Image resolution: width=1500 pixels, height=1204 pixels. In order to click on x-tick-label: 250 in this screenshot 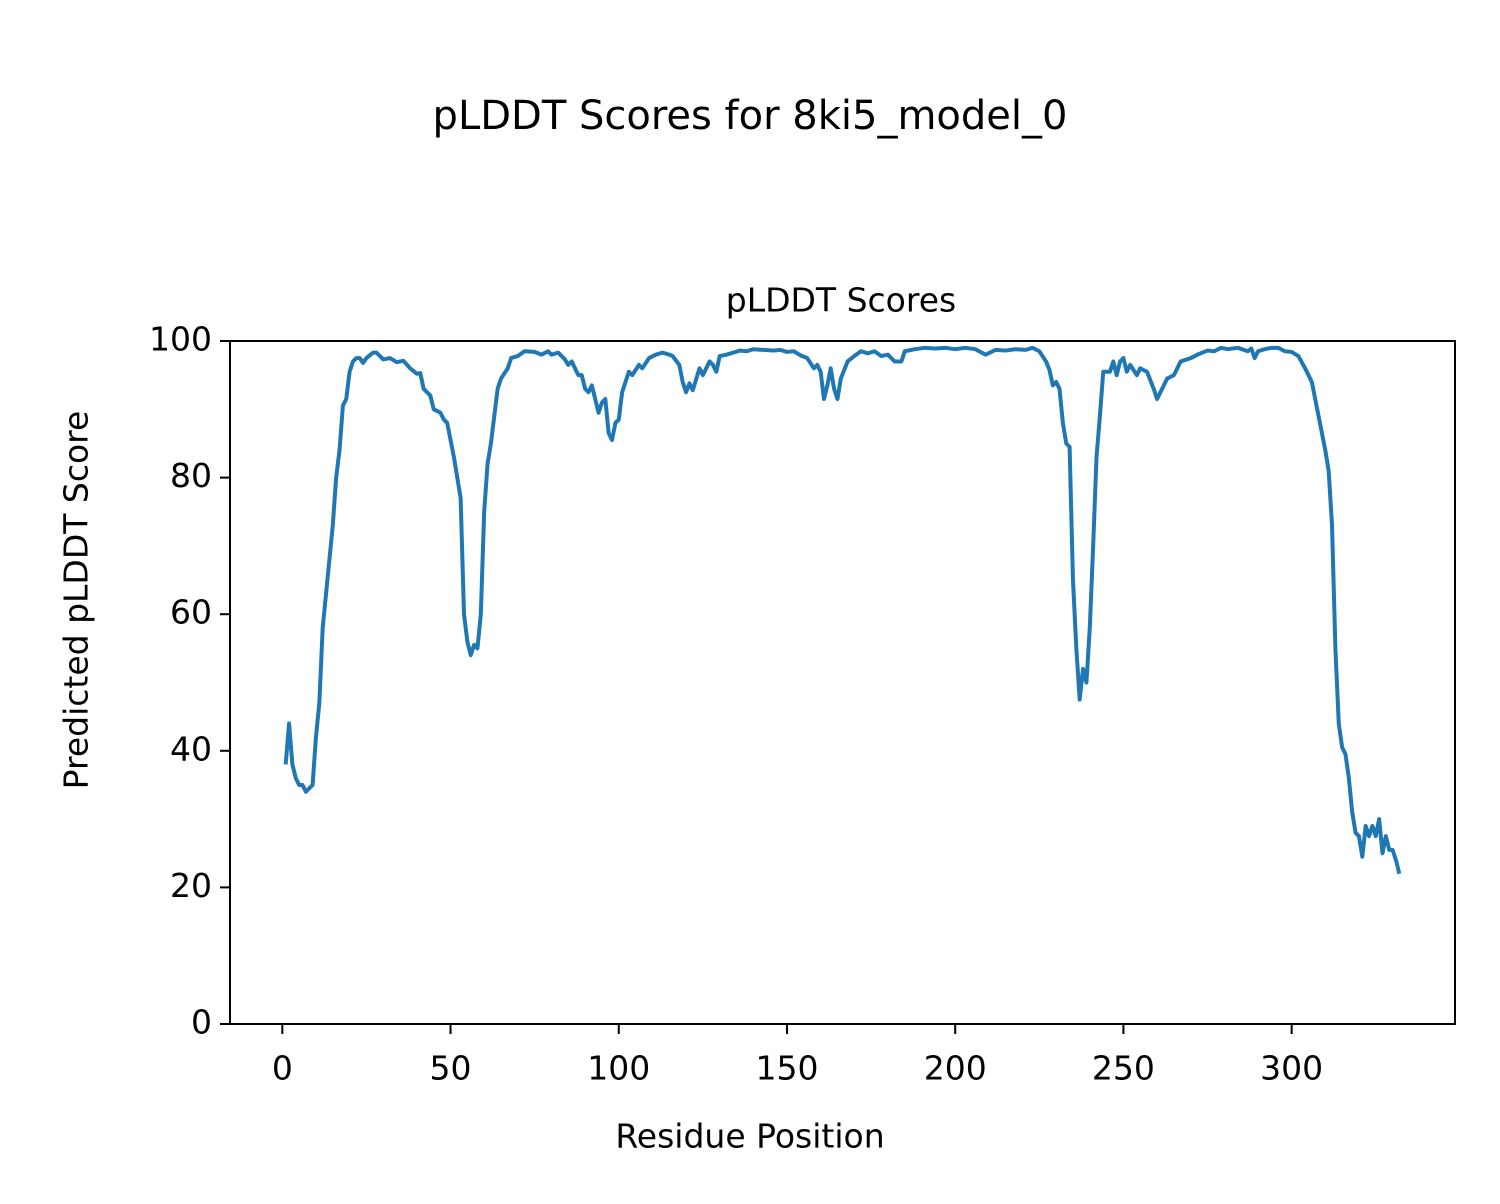, I will do `click(1123, 1068)`.